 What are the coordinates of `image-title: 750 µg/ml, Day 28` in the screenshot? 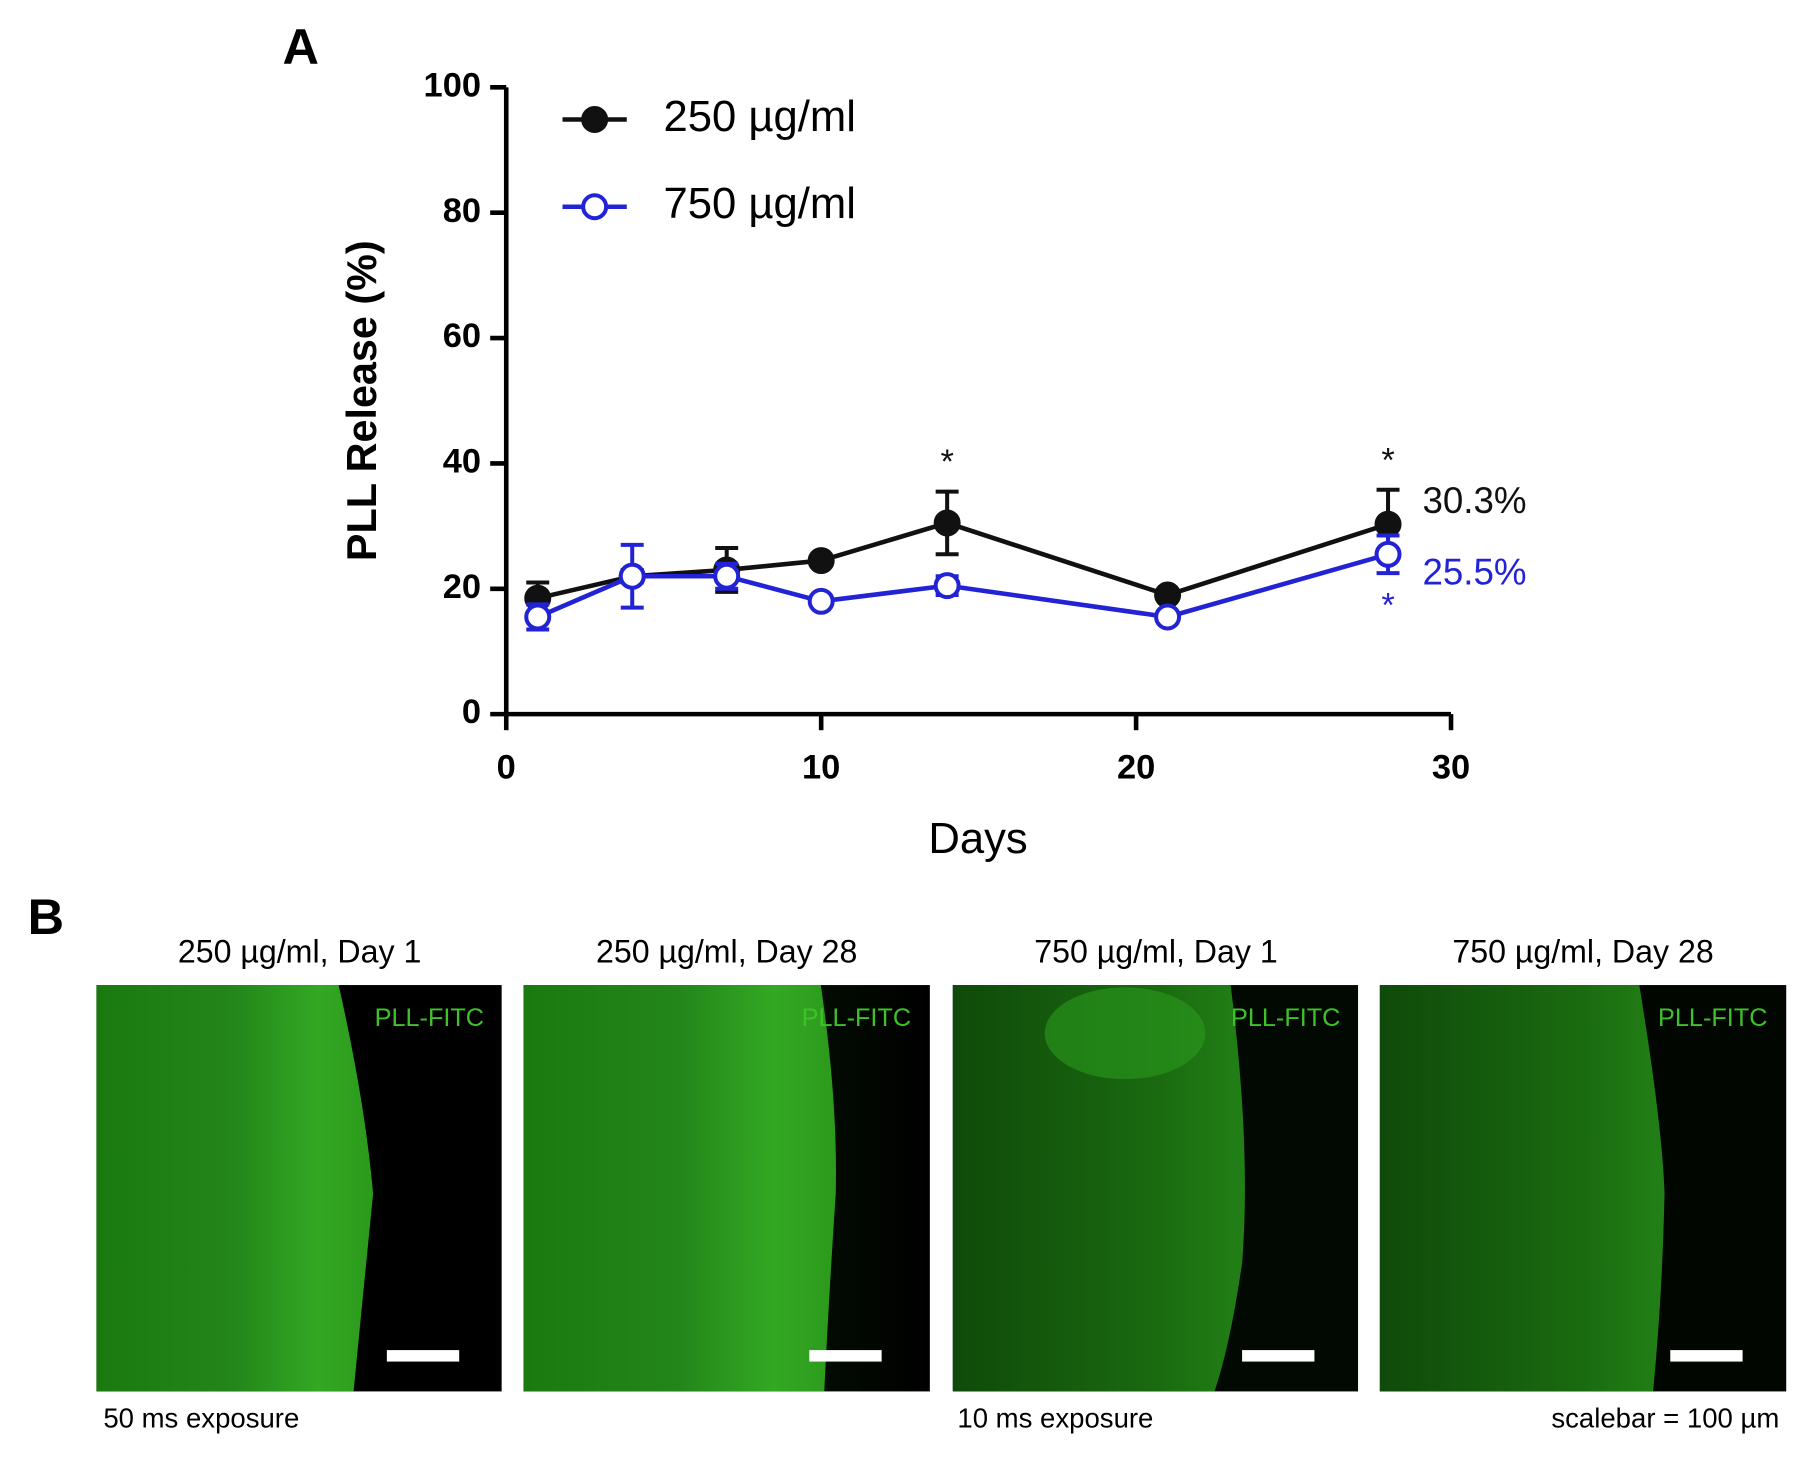 It's located at (1582, 952).